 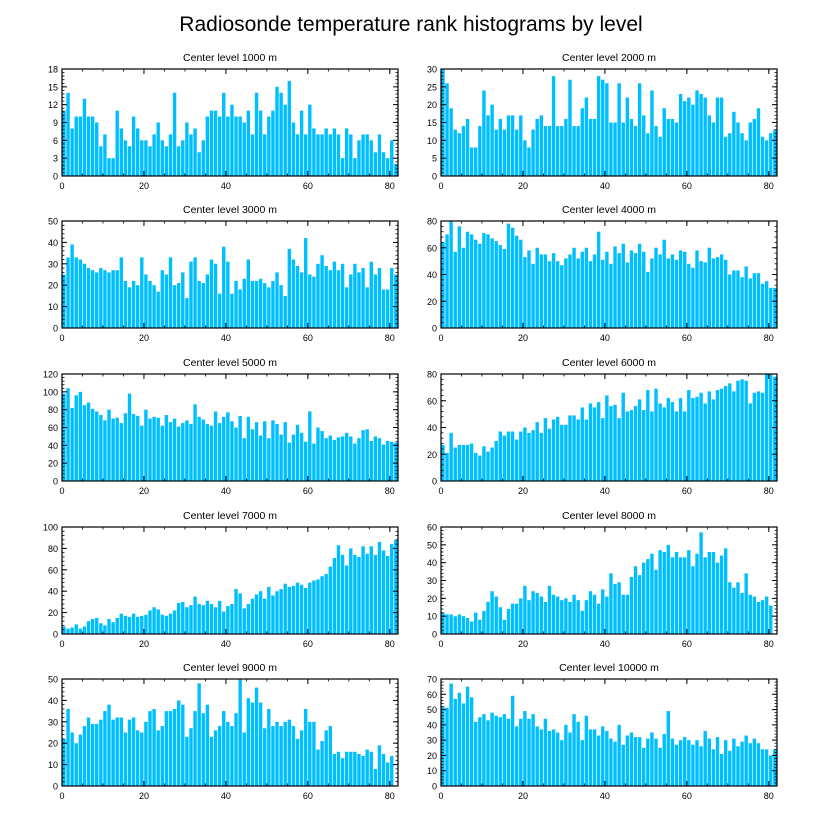 I want to click on panel-title: Center level 3000 m, so click(x=230, y=210).